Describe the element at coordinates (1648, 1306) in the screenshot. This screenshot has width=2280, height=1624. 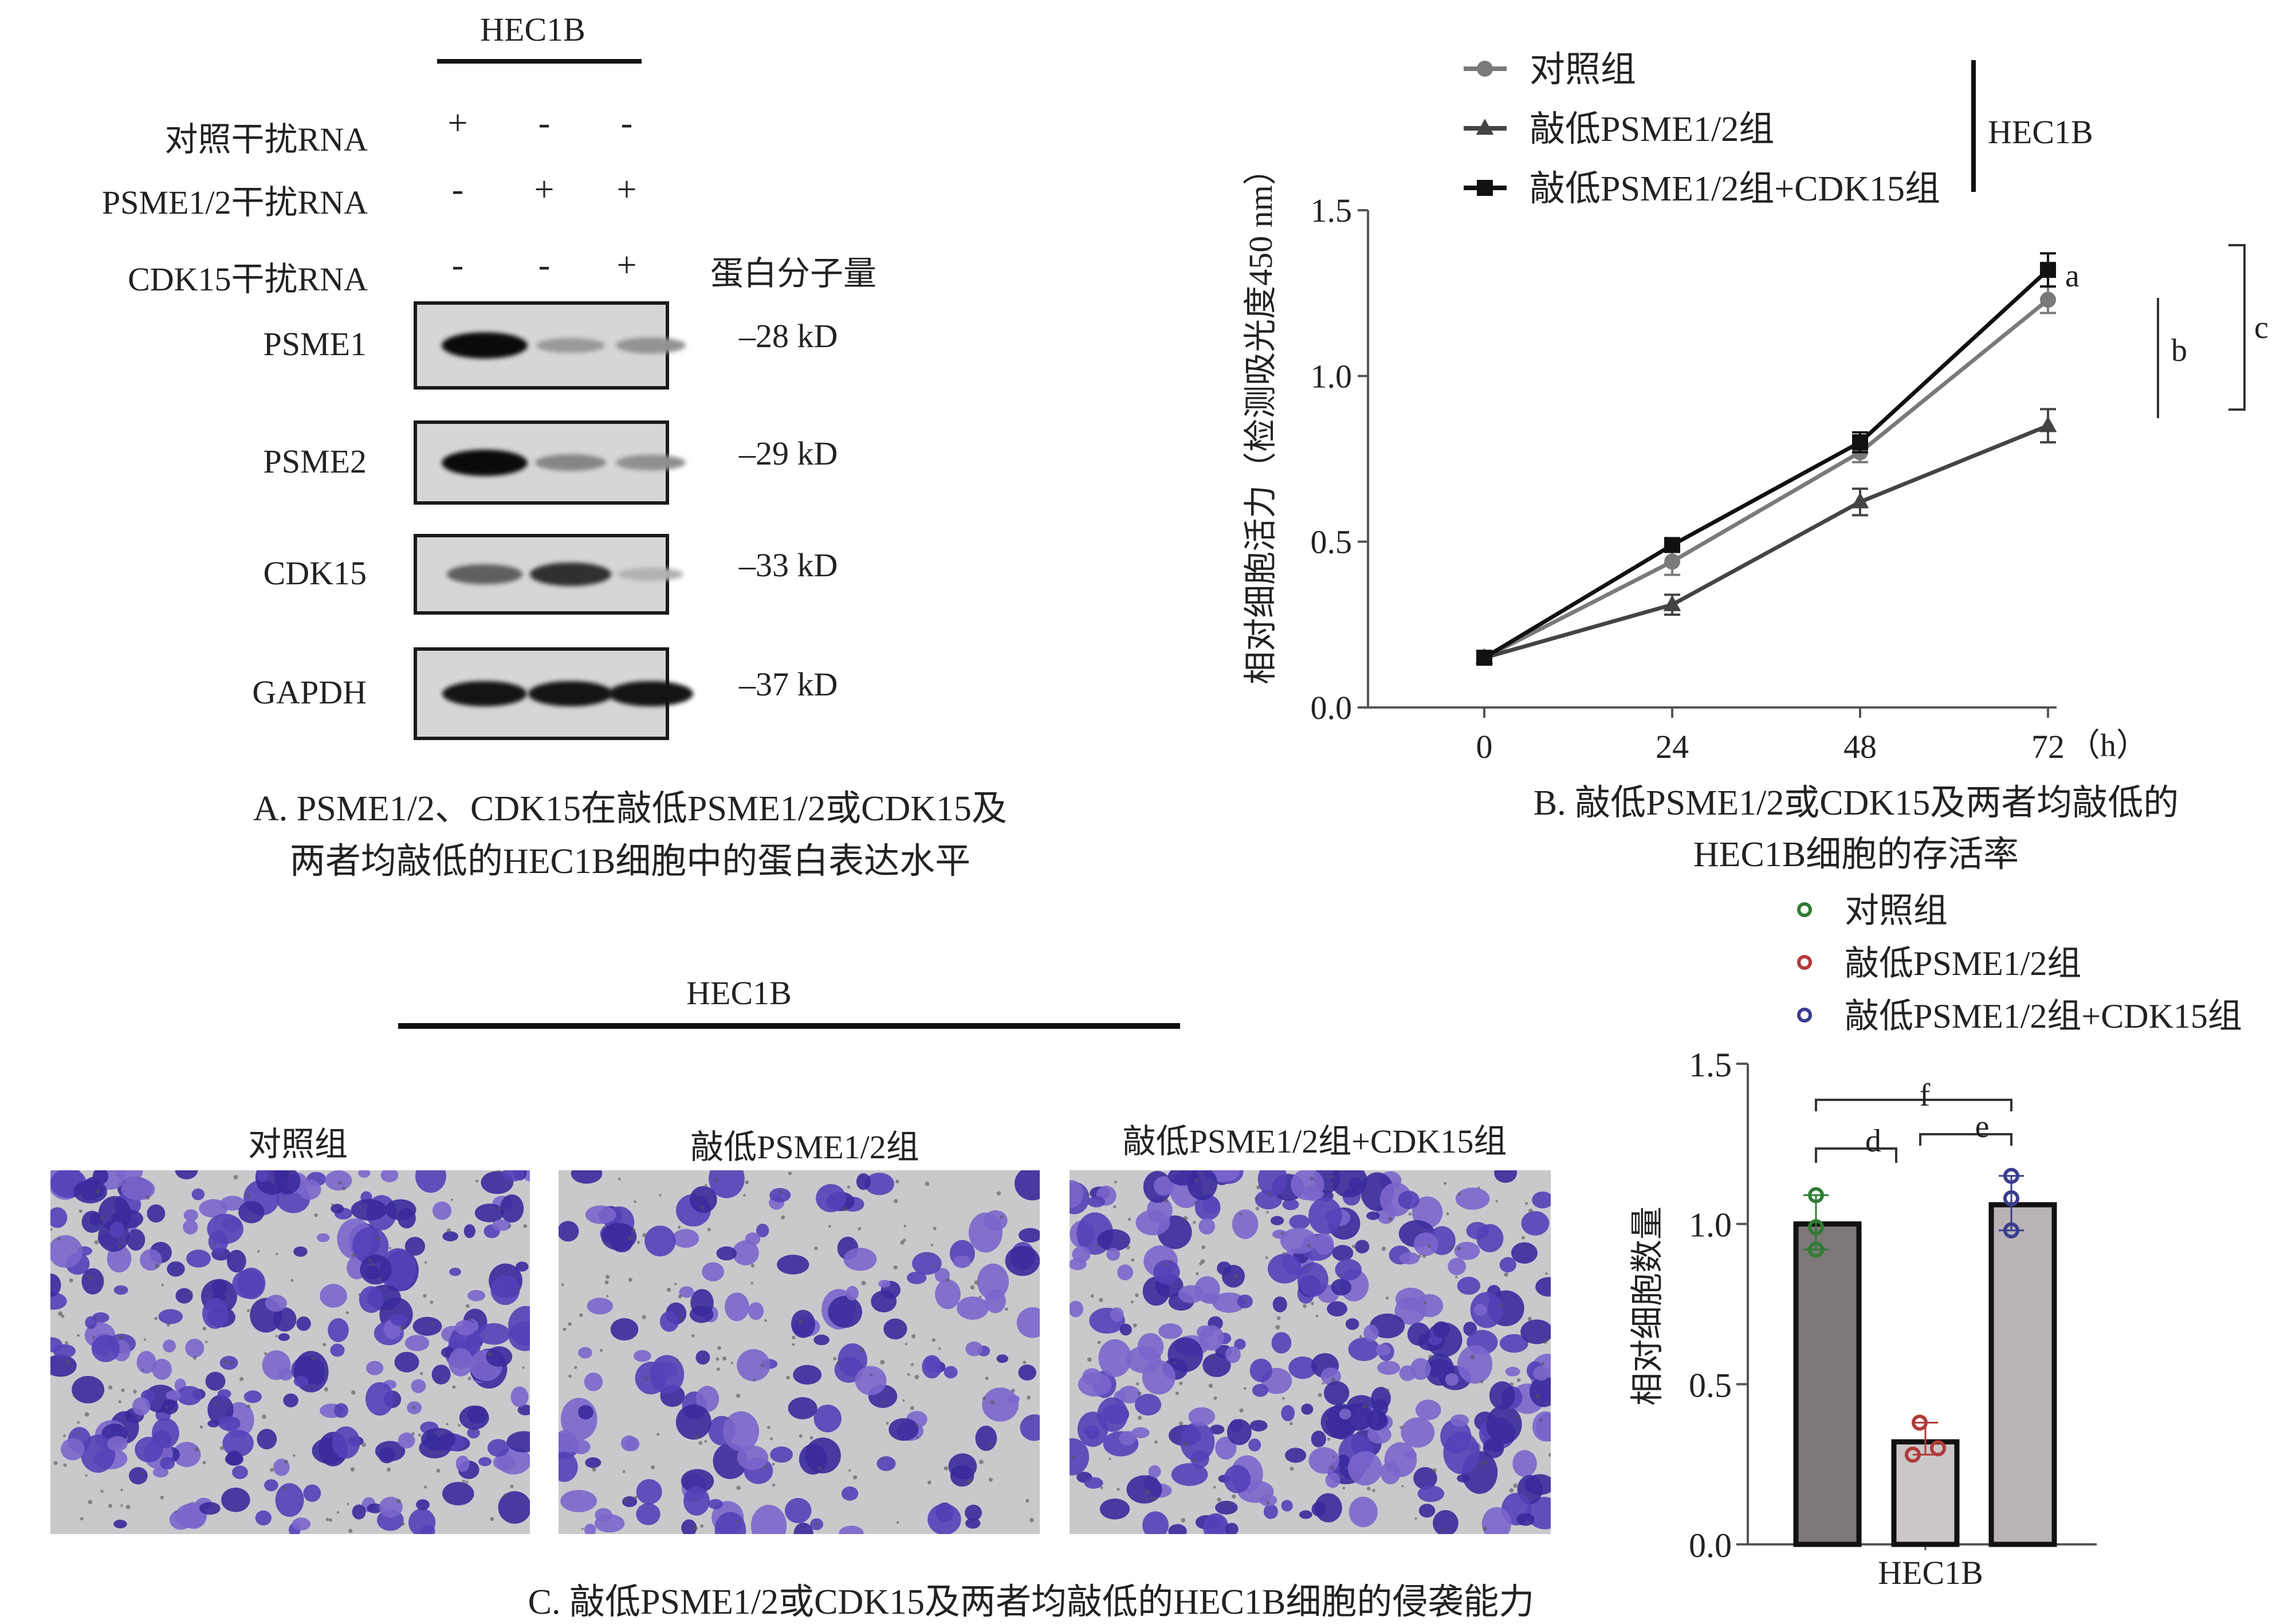
I see `y-axis-label: 相对细胞数量` at that location.